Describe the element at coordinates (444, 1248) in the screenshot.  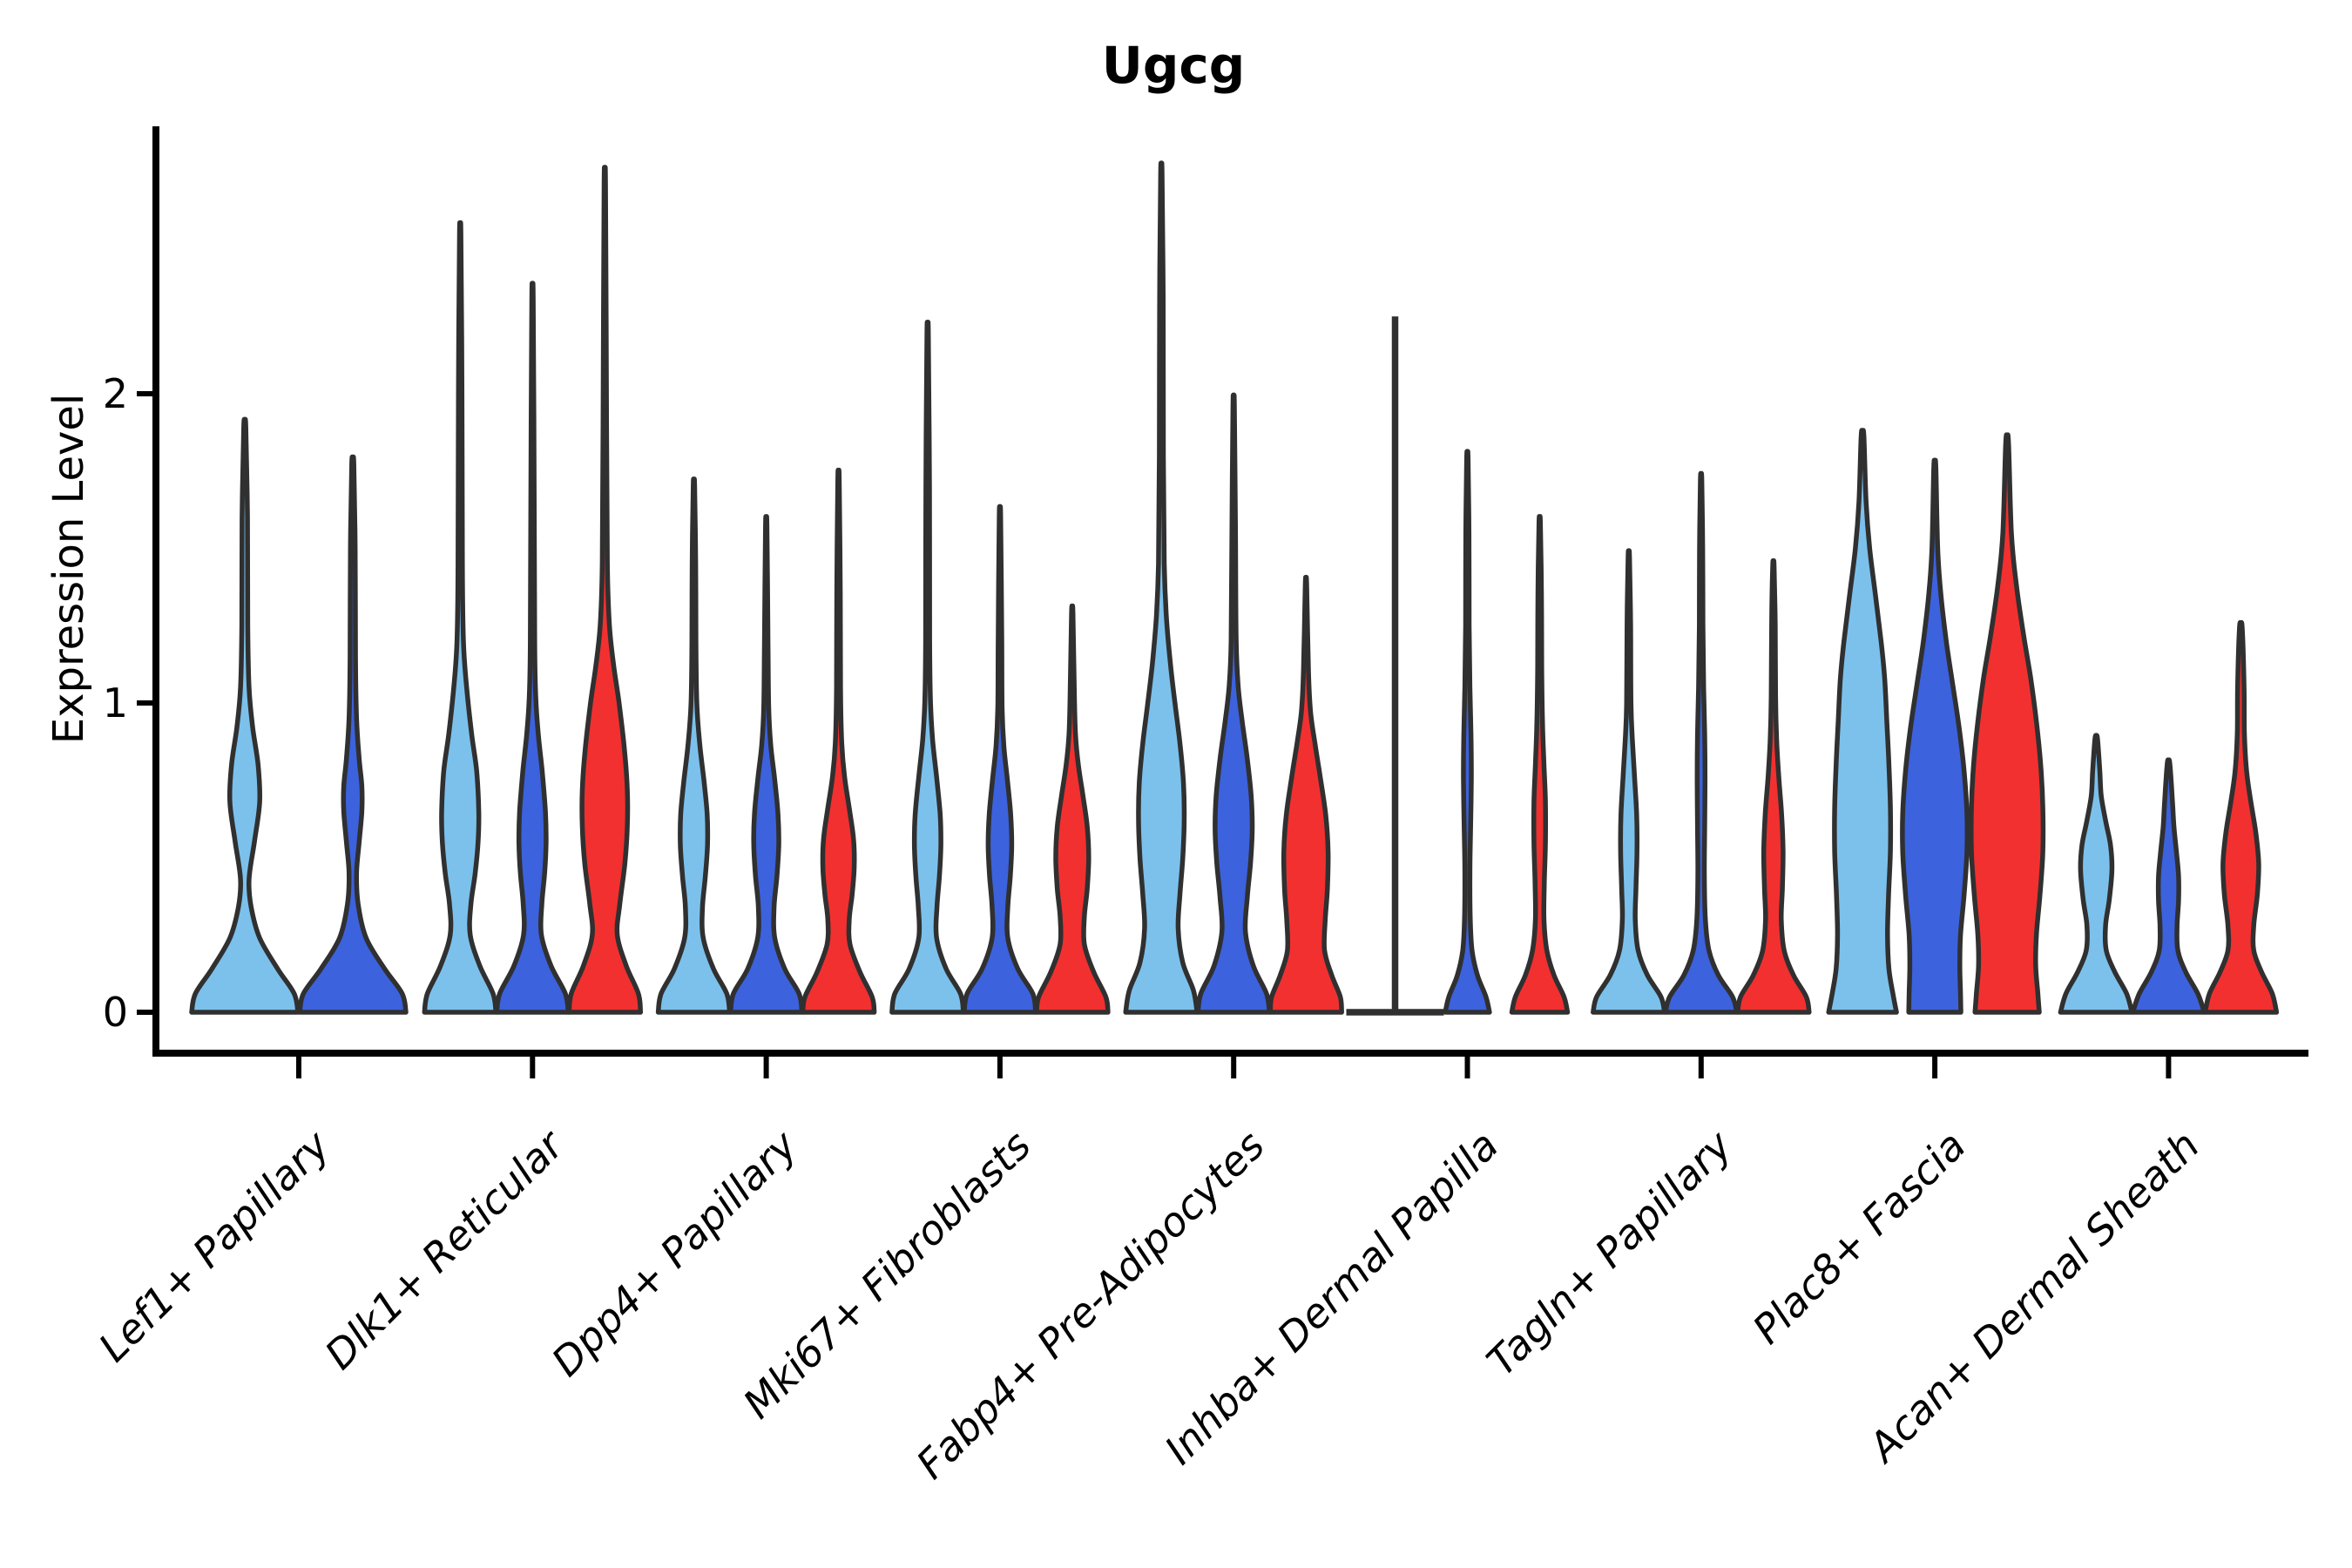
I see `x-tick-label-1: Dlk1+ Reticular` at that location.